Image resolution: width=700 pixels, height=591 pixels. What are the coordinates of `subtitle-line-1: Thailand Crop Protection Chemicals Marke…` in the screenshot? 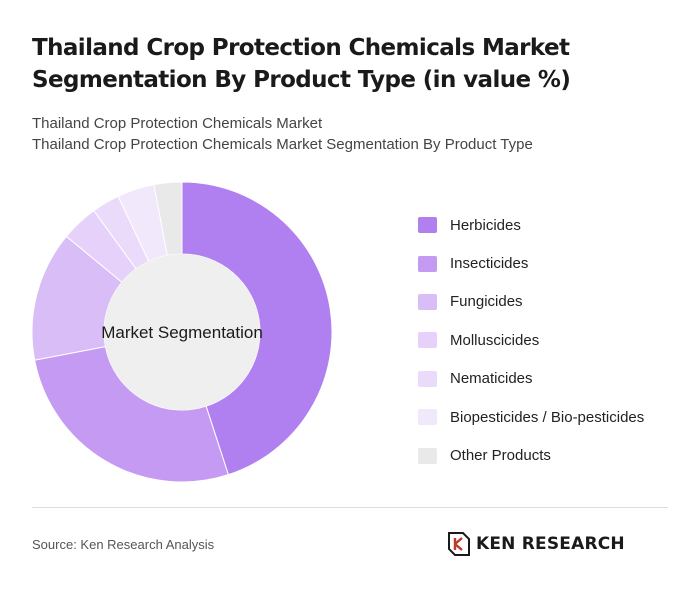 It's located at (177, 123).